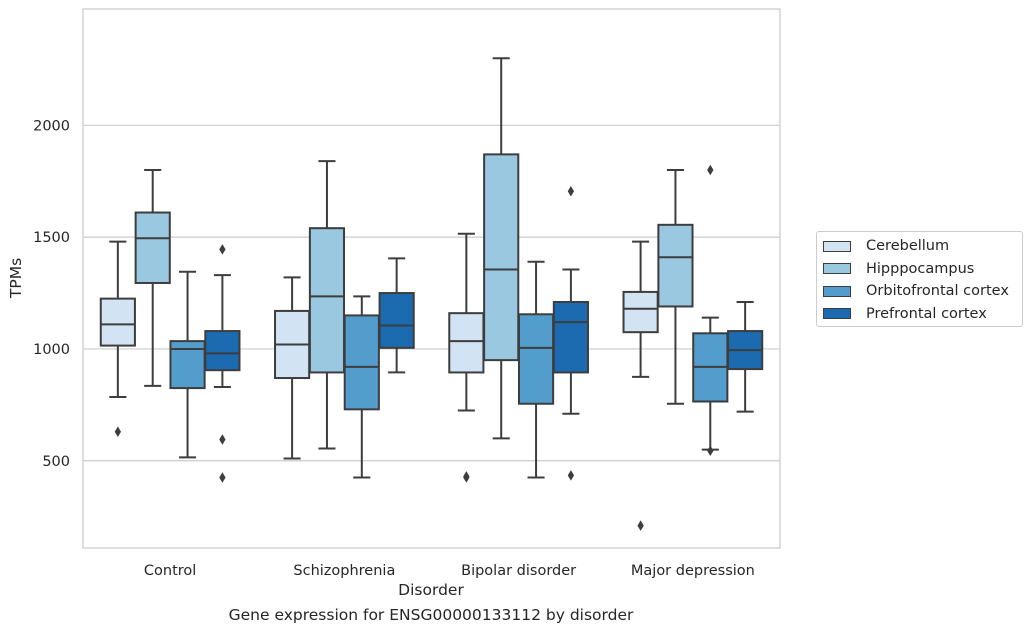 This screenshot has width=1032, height=634. What do you see at coordinates (431, 590) in the screenshot?
I see `x-axis-label: Disorder` at bounding box center [431, 590].